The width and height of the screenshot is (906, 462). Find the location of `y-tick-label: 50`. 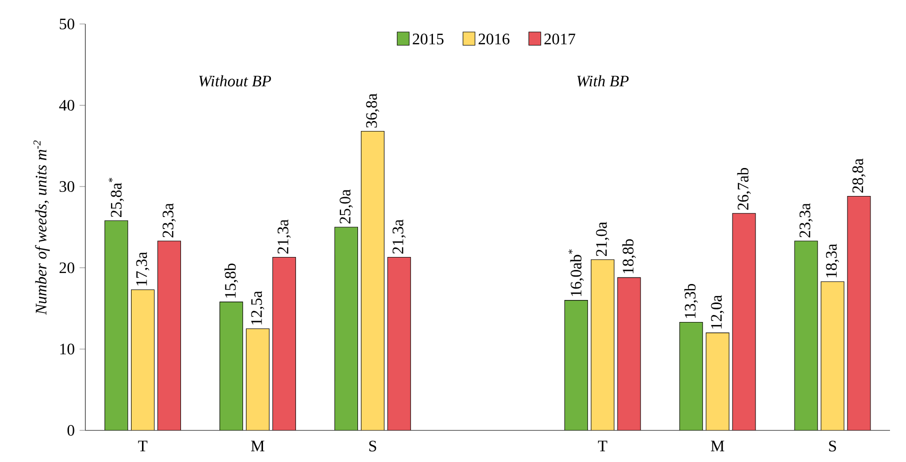

y-tick-label: 50 is located at coordinates (67, 24).